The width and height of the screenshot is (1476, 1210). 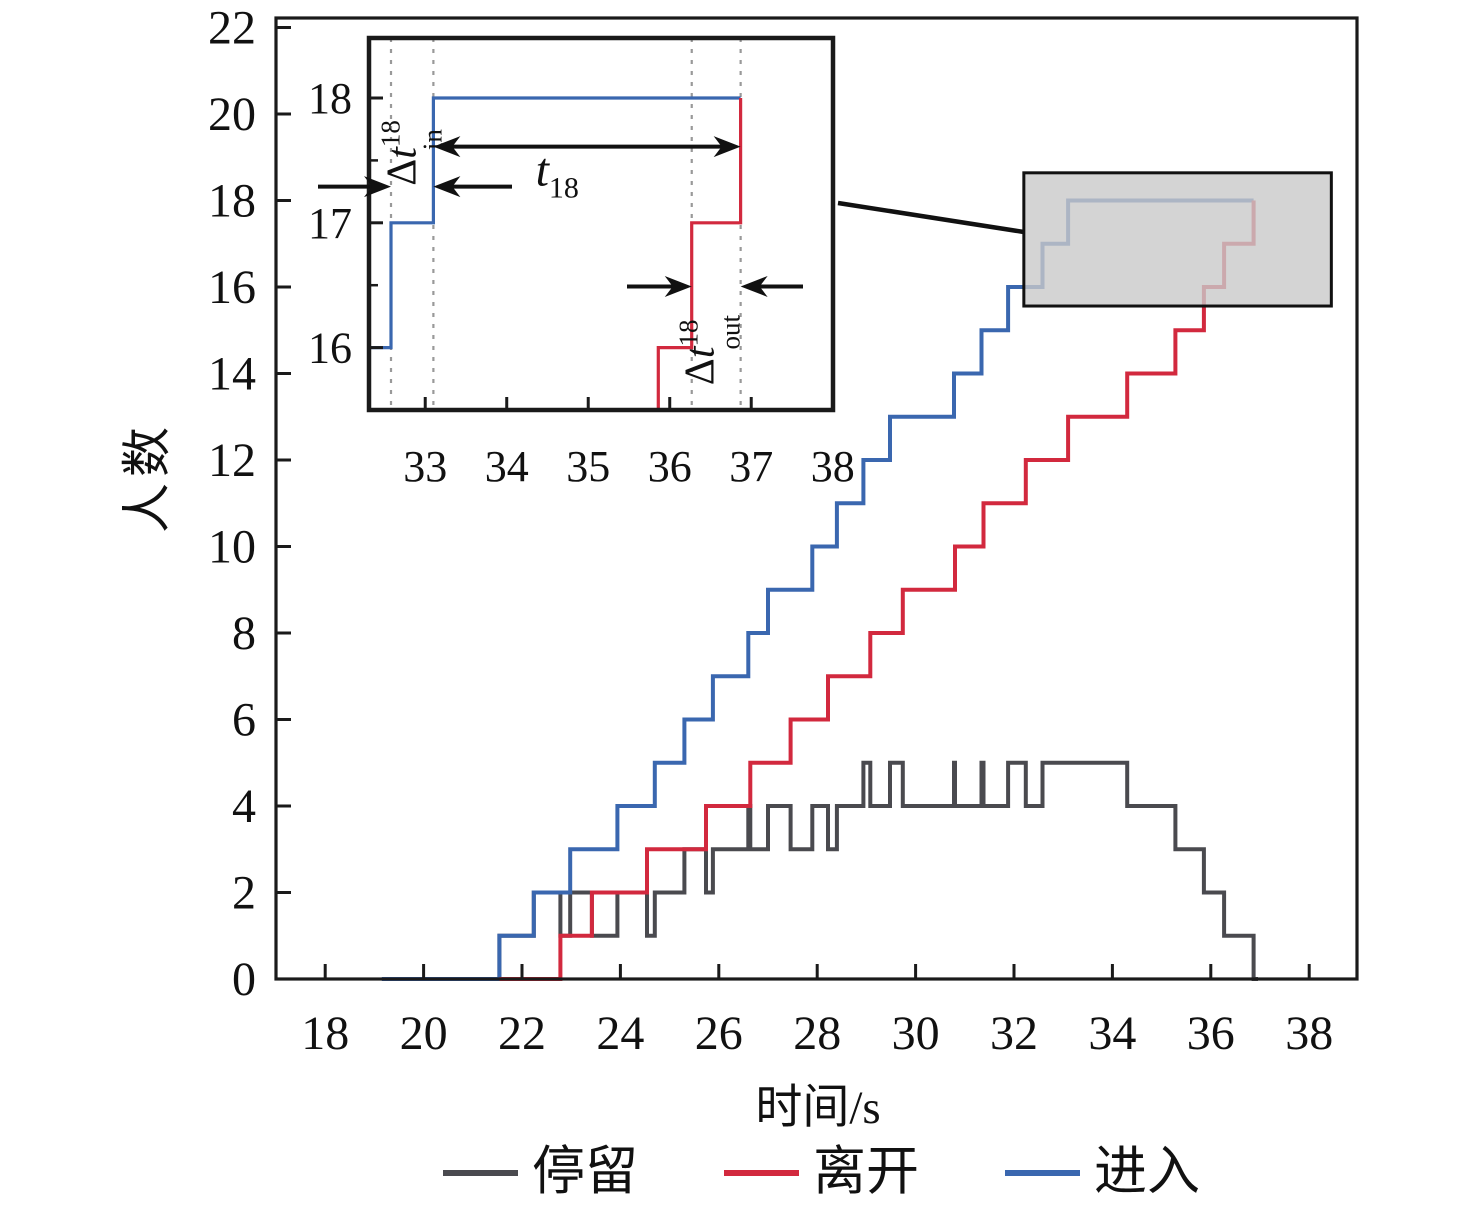 I want to click on legend-label-enter: 进入, so click(x=1147, y=1172).